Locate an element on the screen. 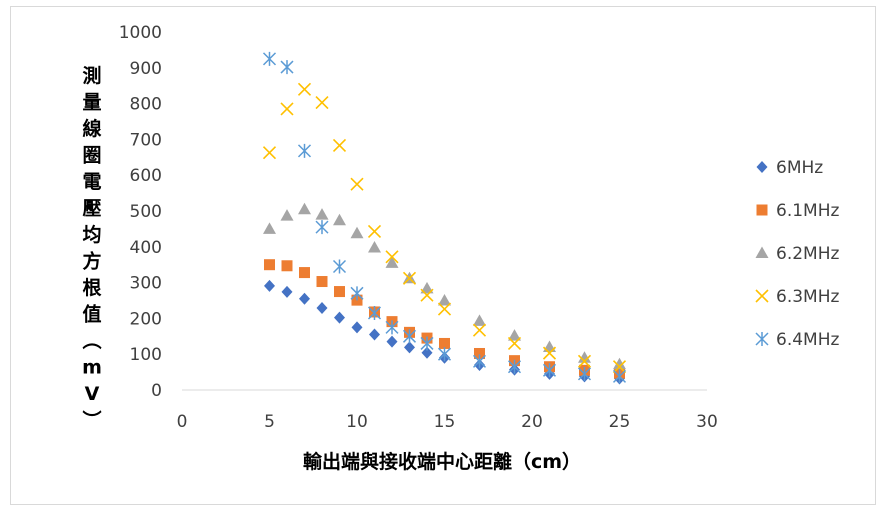 This screenshot has height=516, width=887. y-axis-title-char: 圈 is located at coordinates (91, 156).